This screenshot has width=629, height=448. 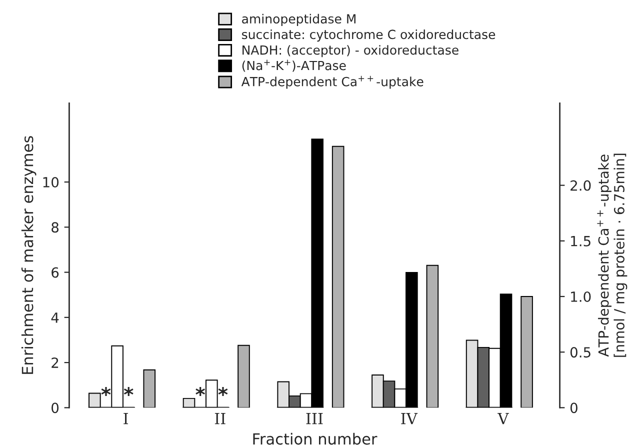 I want to click on legend-label: NADH: (acceptor) - oxidoreductase, so click(x=350, y=51).